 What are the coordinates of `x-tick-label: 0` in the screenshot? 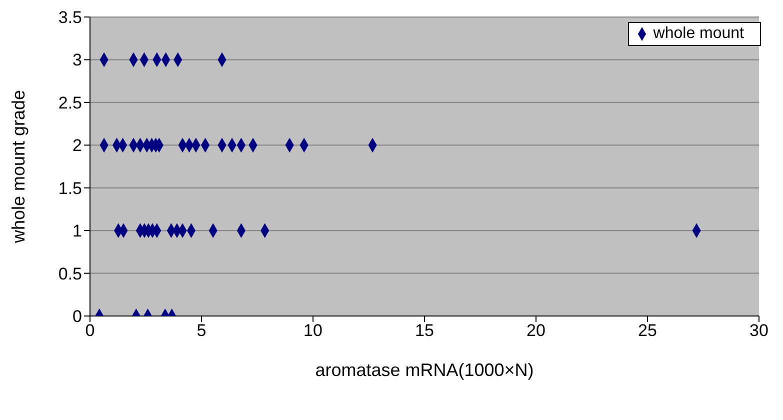 It's located at (90, 330).